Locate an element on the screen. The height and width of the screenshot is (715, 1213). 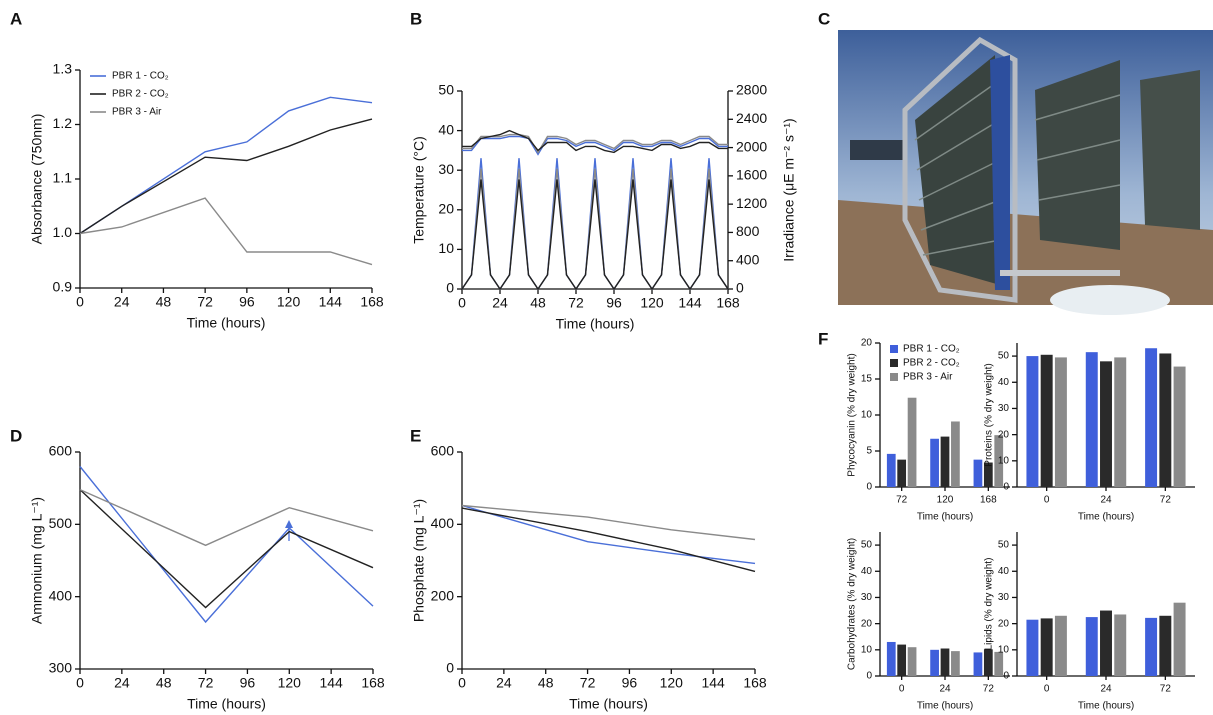
legend-label: PBR 2 - CO₂ is located at coordinates (931, 363).